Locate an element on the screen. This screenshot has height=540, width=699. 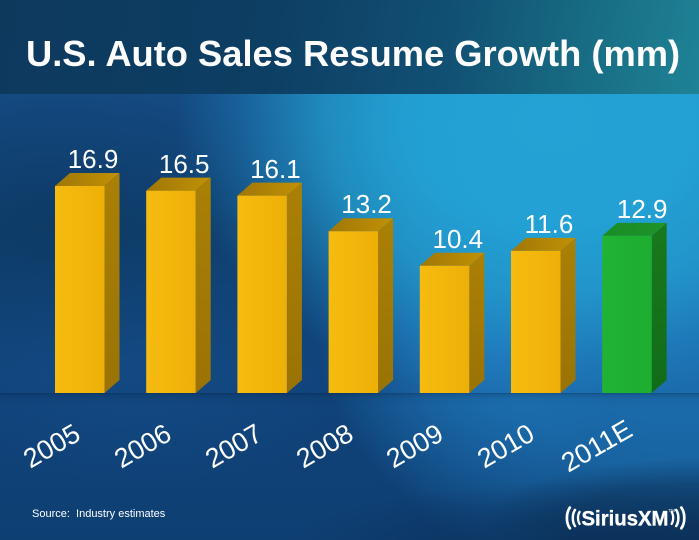
svg-text: SiriusXM is located at coordinates (625, 518).